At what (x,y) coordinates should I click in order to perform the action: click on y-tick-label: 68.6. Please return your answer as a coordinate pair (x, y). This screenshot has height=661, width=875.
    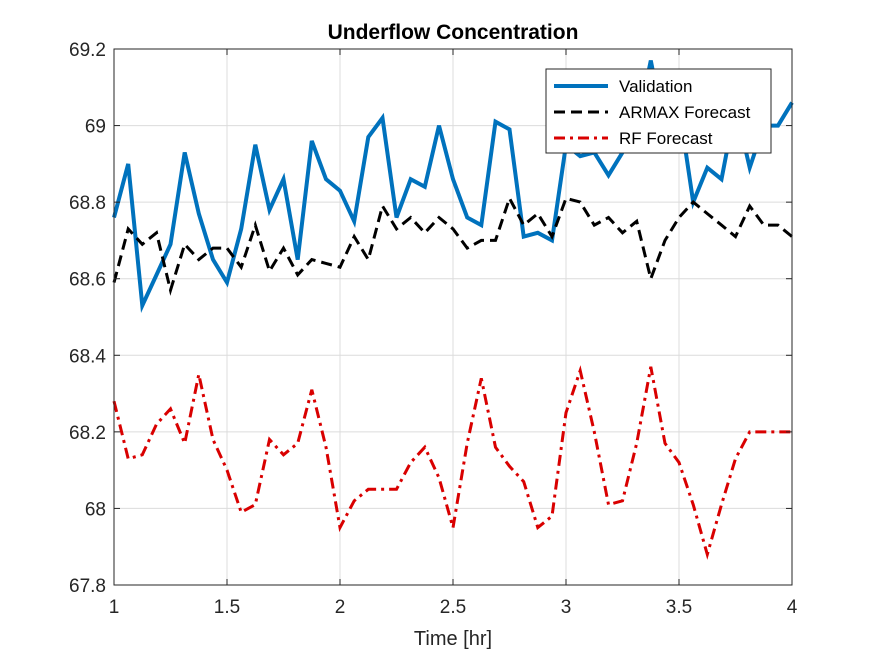
    Looking at the image, I should click on (87, 280).